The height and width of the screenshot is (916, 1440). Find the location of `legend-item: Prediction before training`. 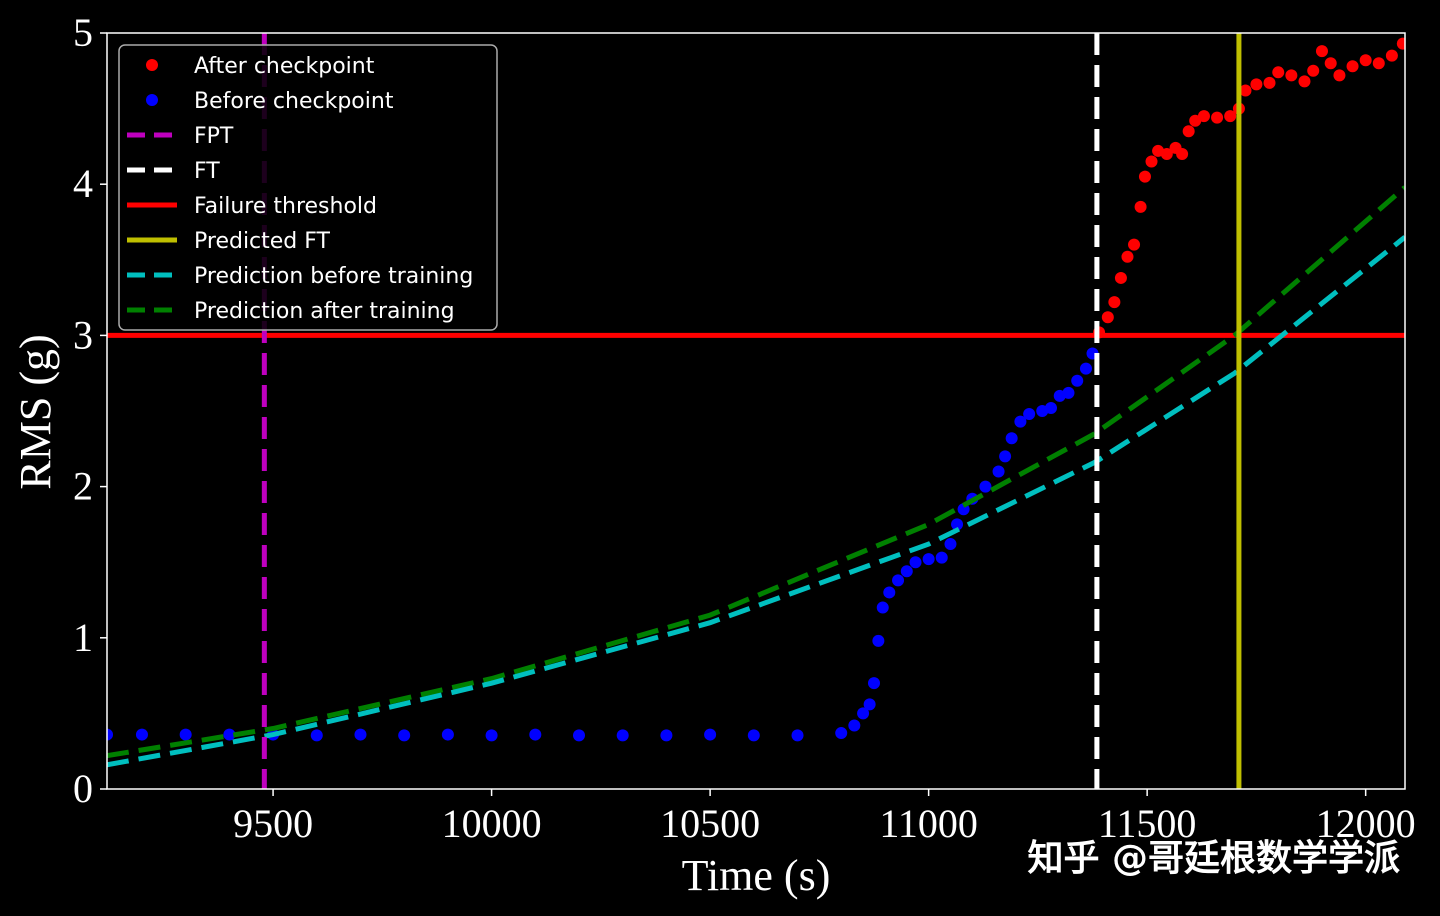

legend-item: Prediction before training is located at coordinates (300, 276).